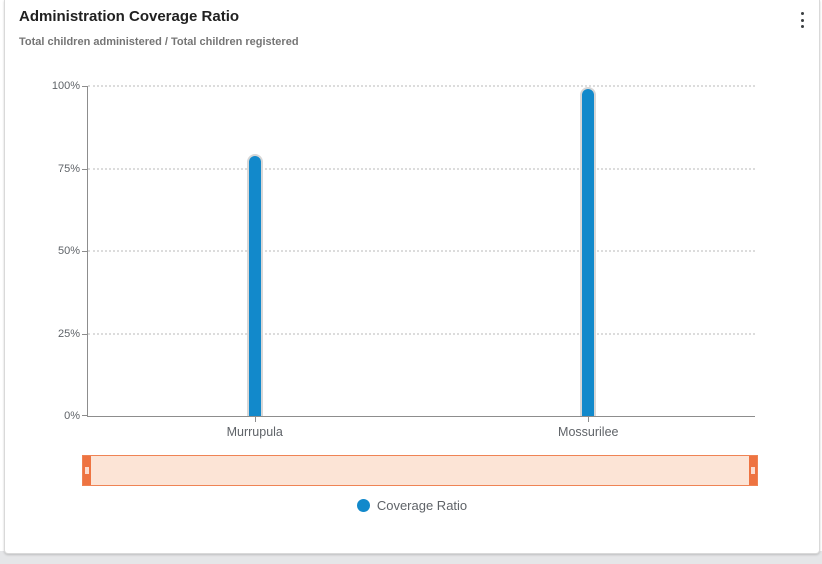 The image size is (822, 564). Describe the element at coordinates (129, 16) in the screenshot. I see `chart-title: Administration Coverage Ratio` at that location.